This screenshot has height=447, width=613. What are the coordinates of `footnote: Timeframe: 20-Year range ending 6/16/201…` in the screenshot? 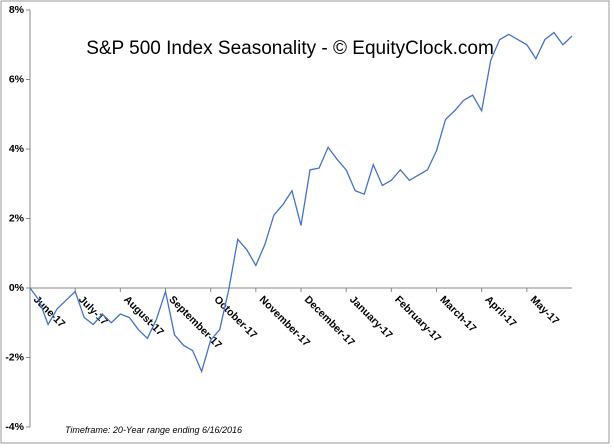 It's located at (153, 430).